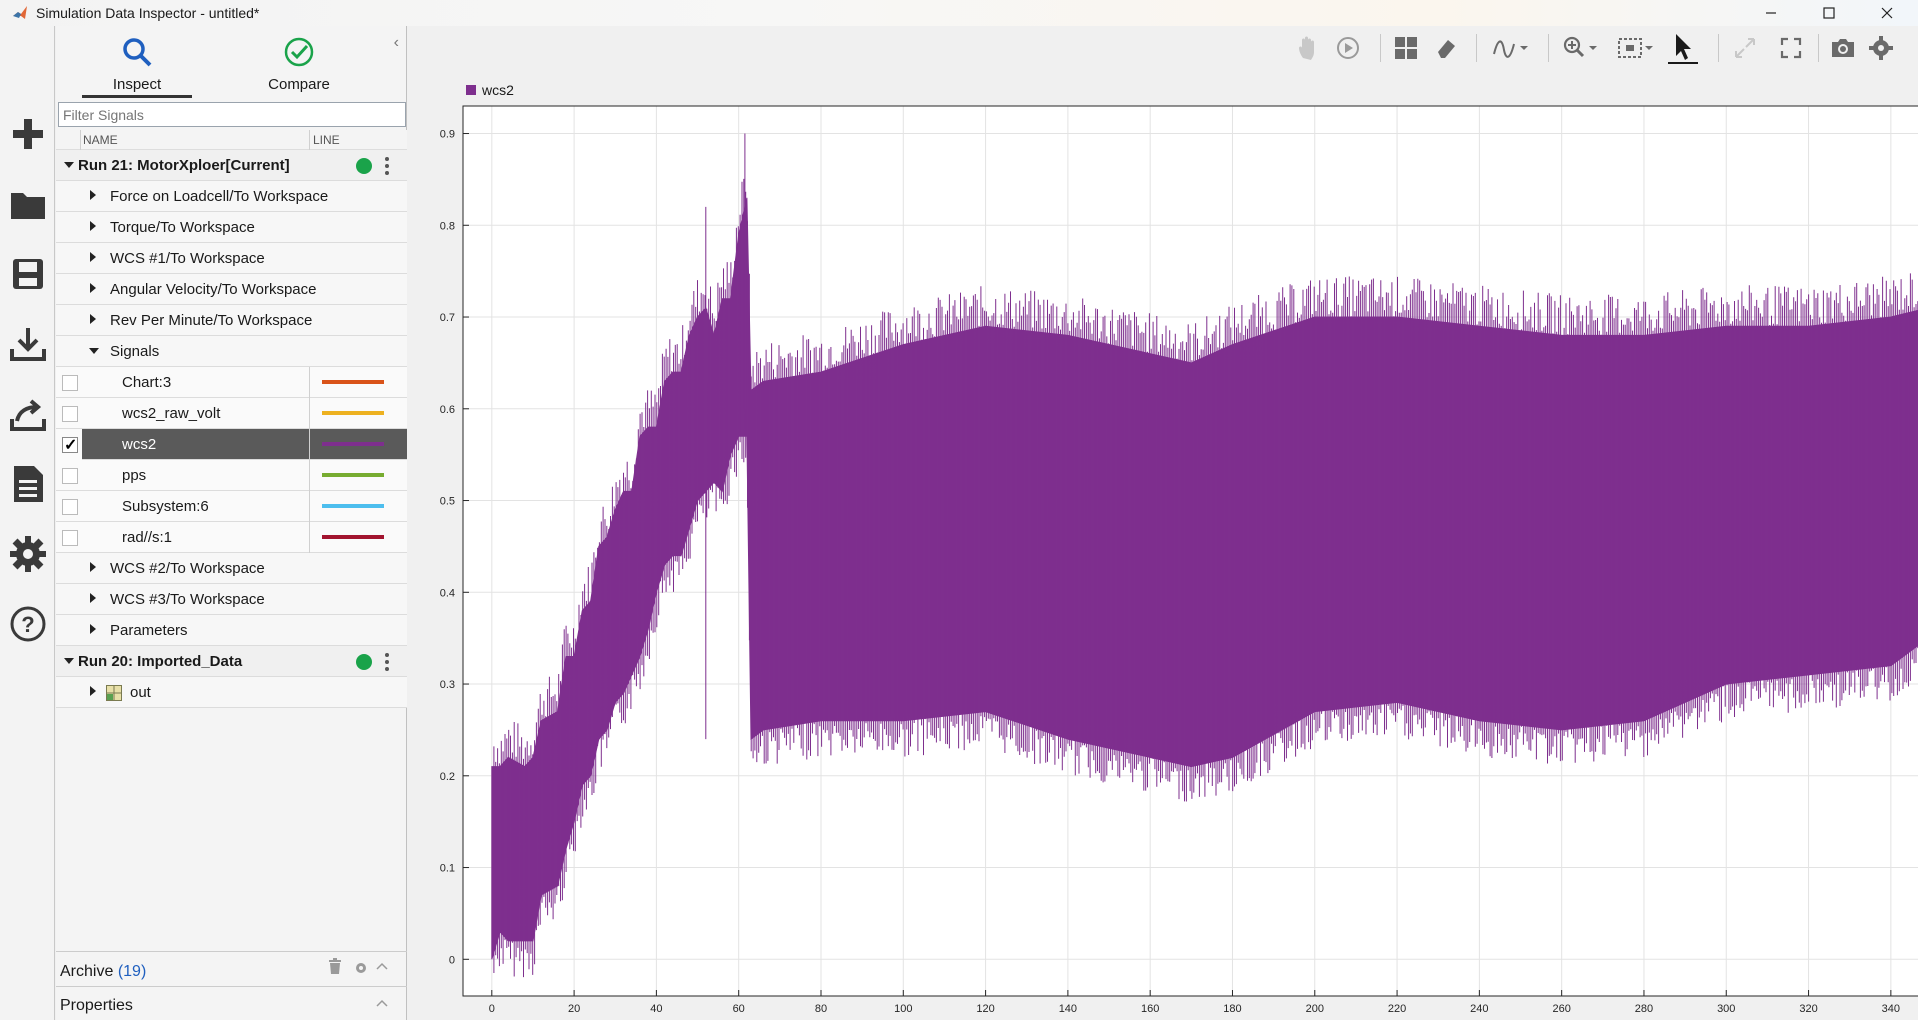  I want to click on legend-label: wcs2, so click(498, 90).